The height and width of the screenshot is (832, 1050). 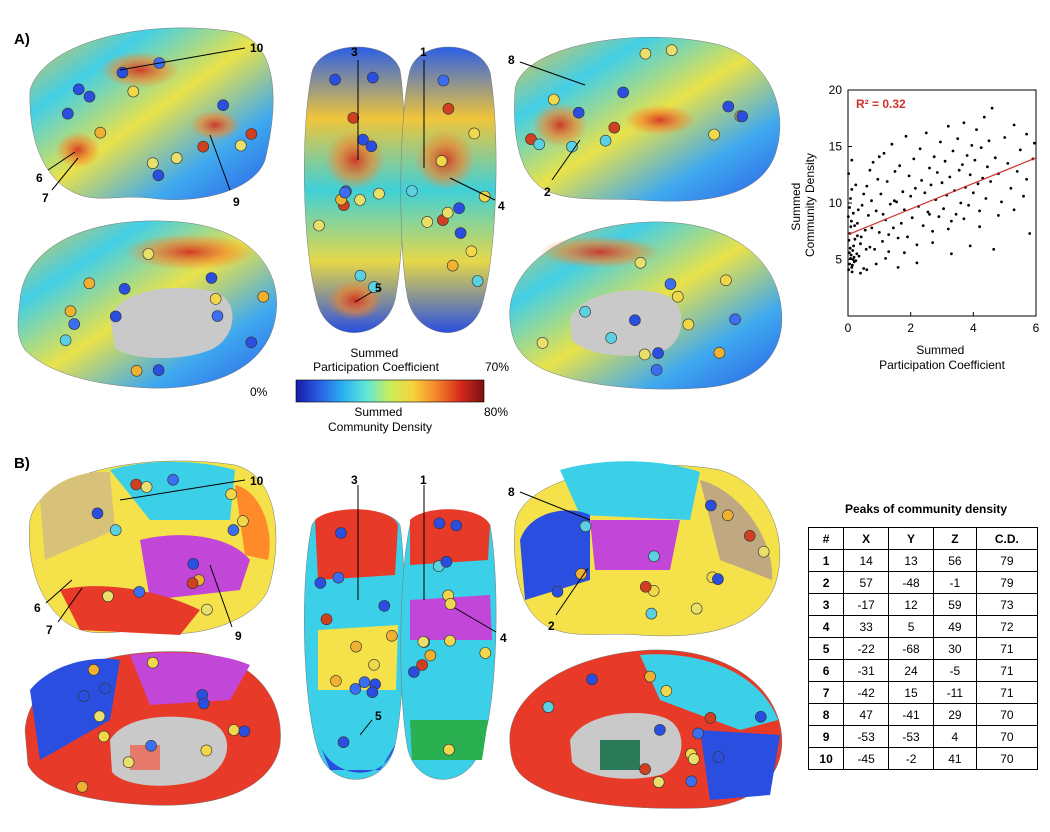 I want to click on table-cell: 41, so click(x=955, y=758).